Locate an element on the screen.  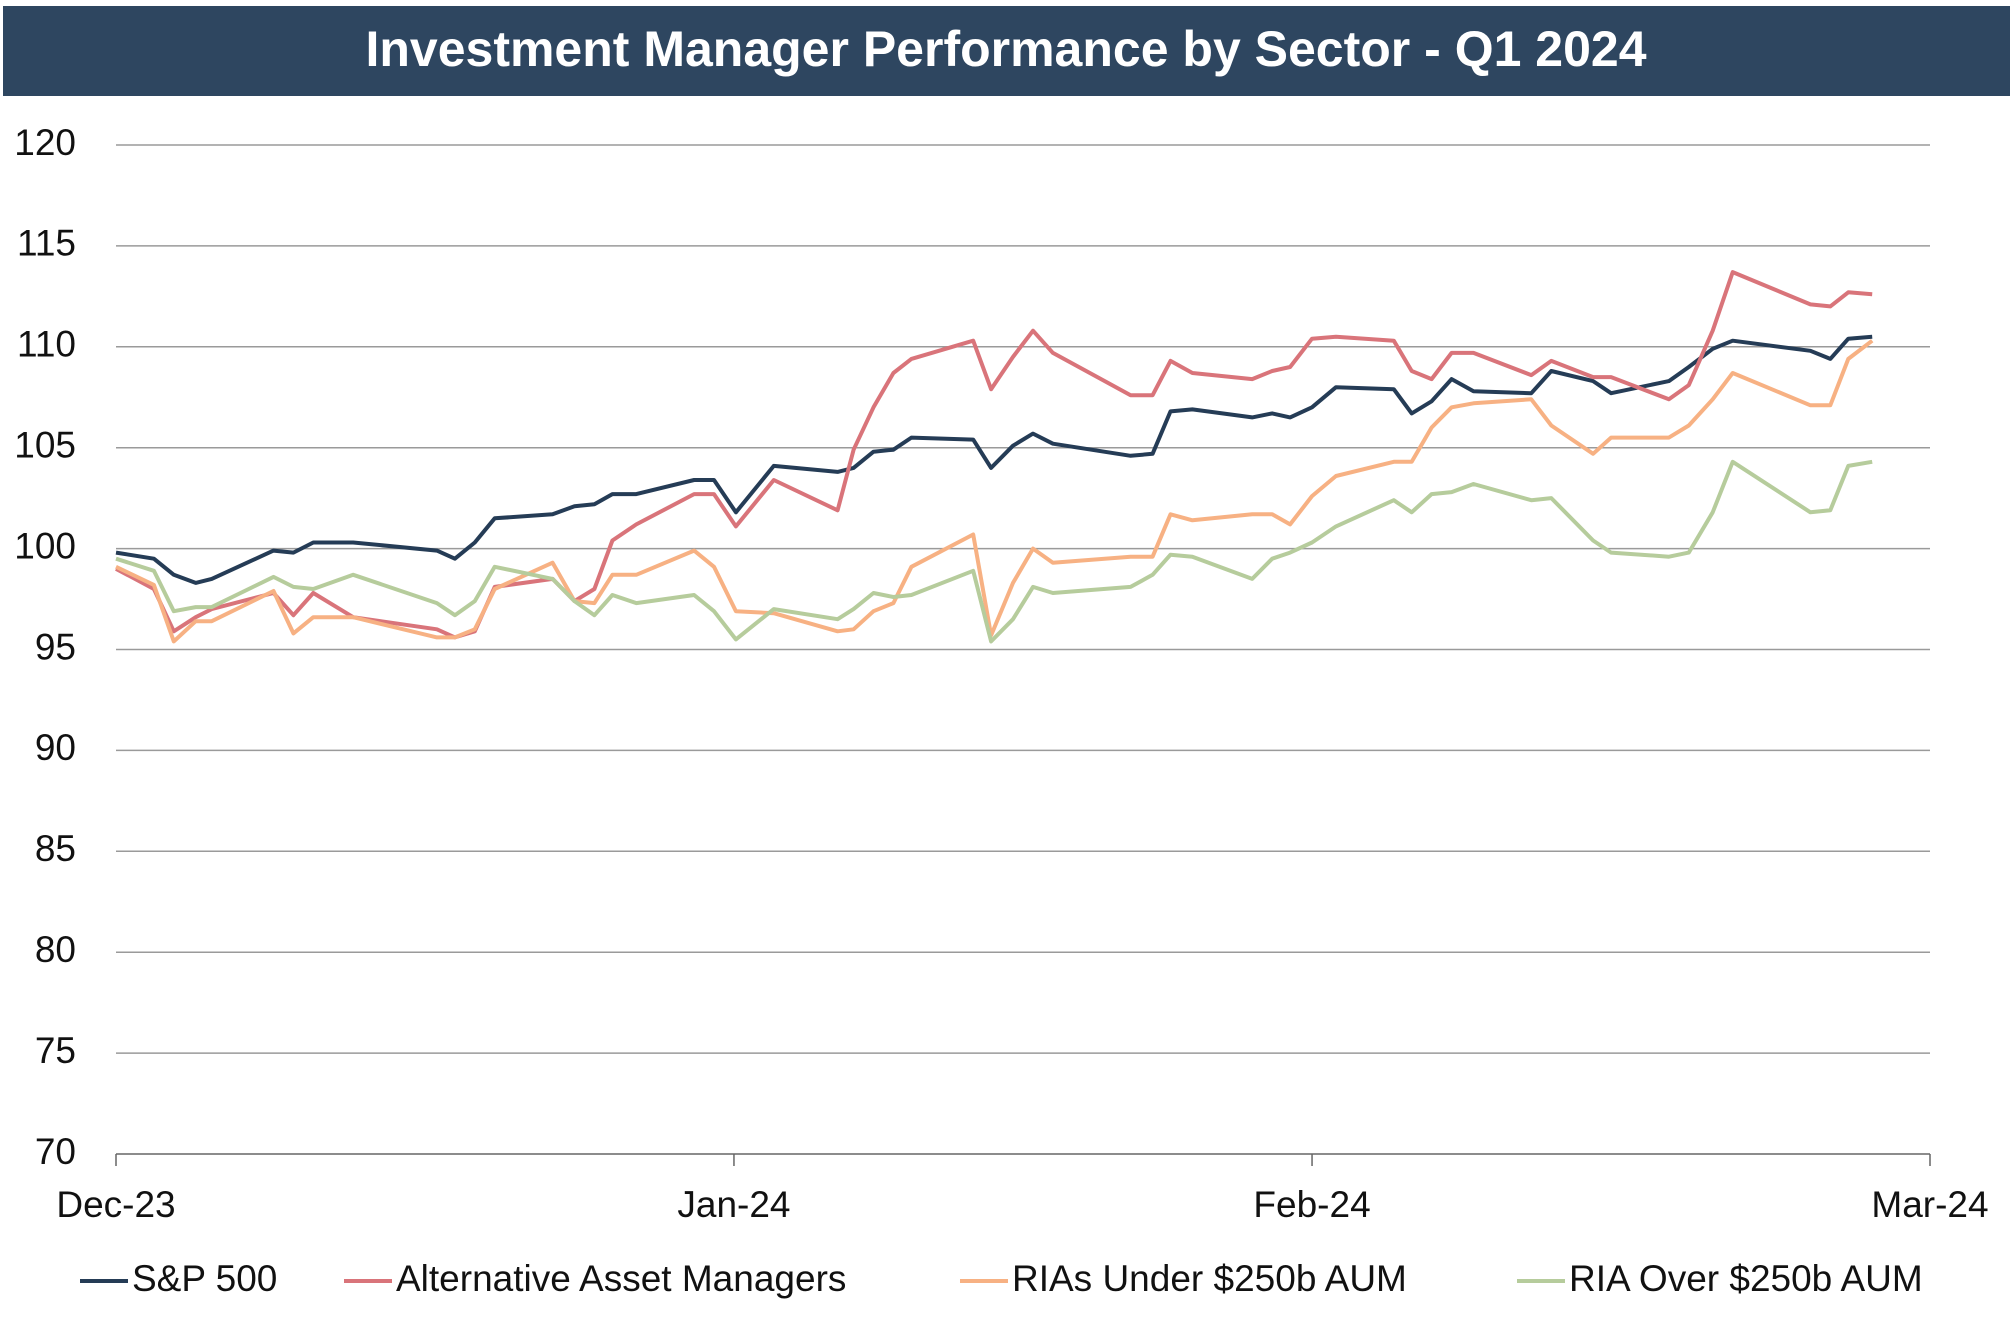
y-tick-label: 90 is located at coordinates (55, 747).